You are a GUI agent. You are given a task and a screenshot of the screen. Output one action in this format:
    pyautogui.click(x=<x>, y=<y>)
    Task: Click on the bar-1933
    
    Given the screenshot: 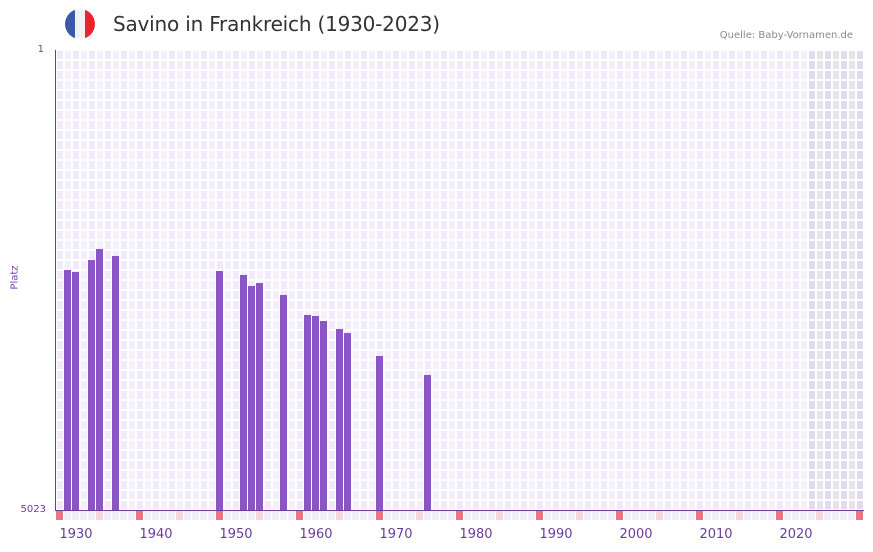 What is the action you would take?
    pyautogui.click(x=99, y=379)
    